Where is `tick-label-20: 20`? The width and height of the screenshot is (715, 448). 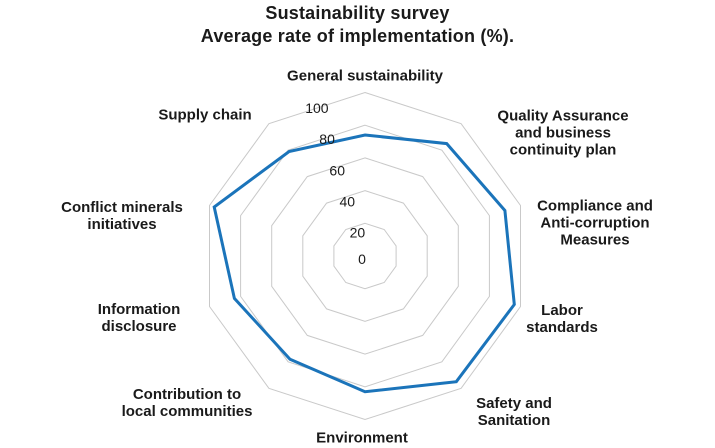
tick-label-20: 20 is located at coordinates (358, 233).